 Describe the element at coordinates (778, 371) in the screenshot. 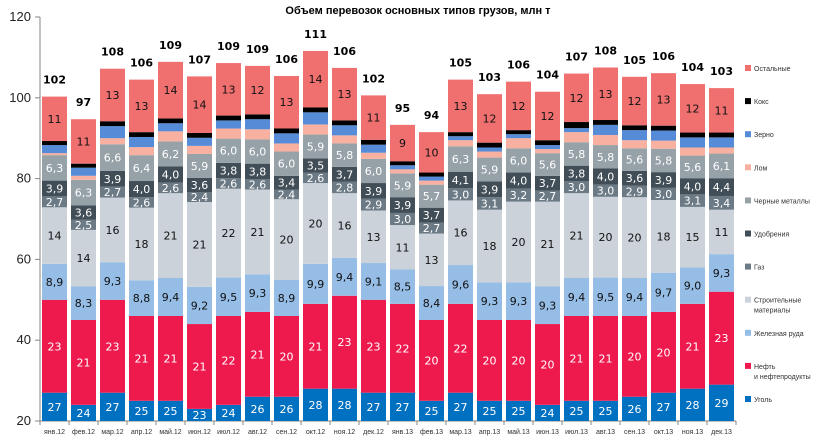

I see `legend-item: Нефть и нефтепродукты` at that location.